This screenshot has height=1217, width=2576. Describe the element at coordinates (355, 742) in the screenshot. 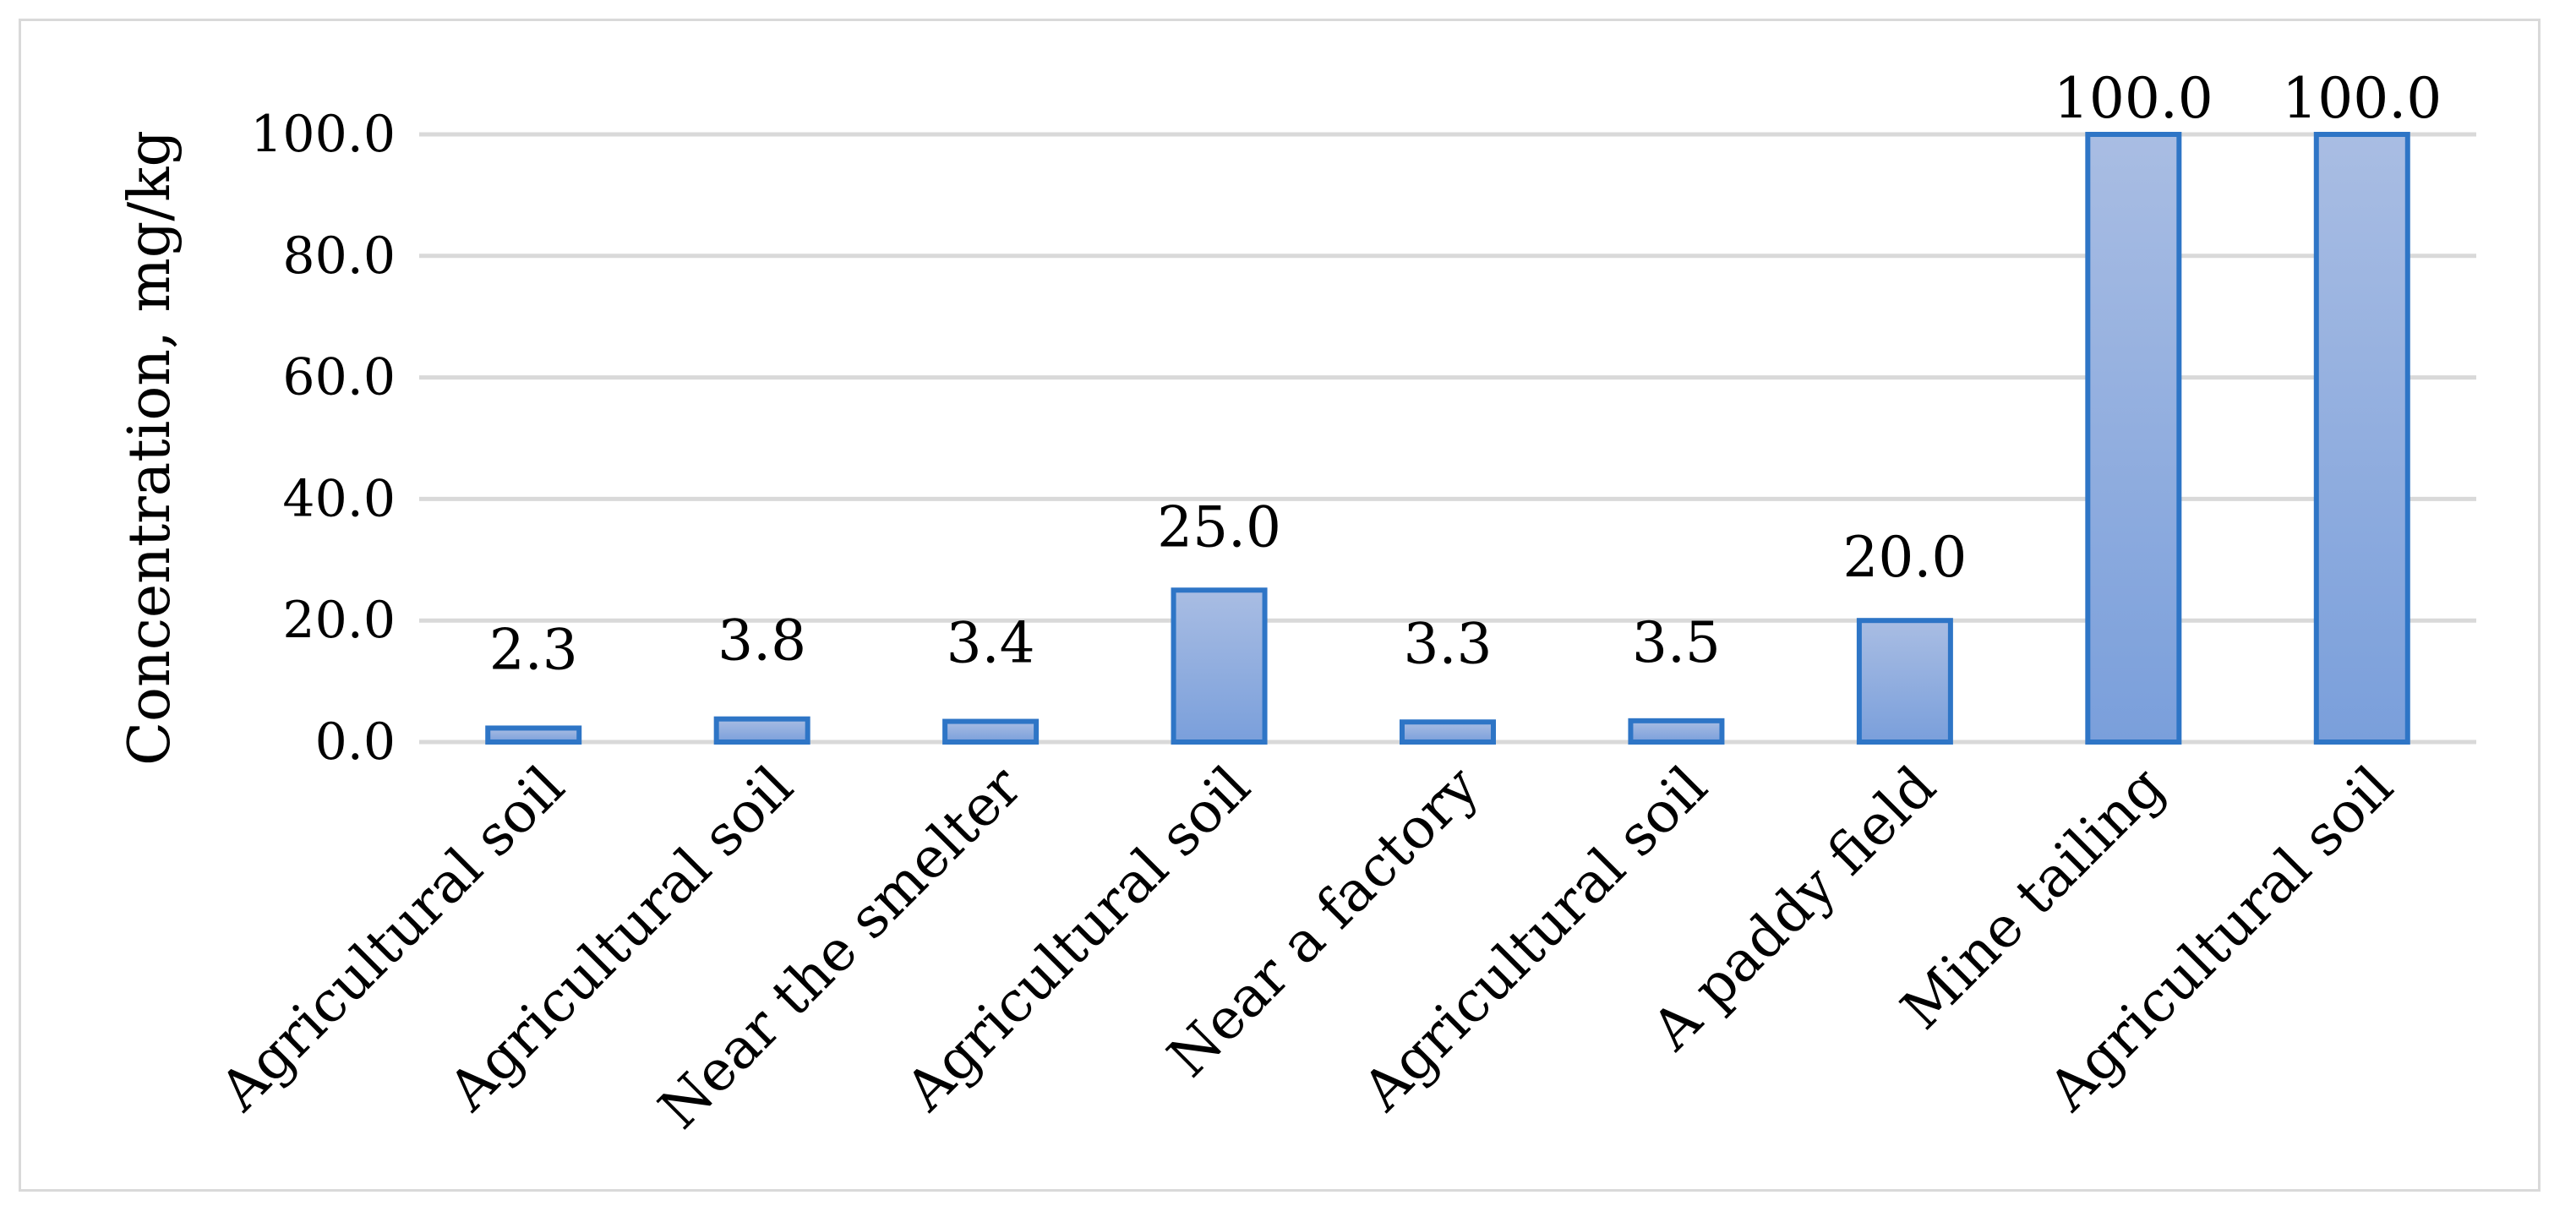

I see `y-tick-label: 0.0` at that location.